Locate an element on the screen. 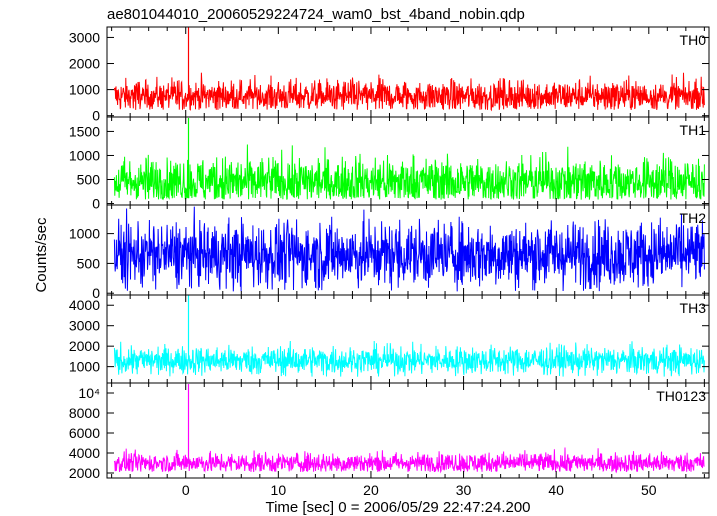 The width and height of the screenshot is (717, 516). x-axis-label: Time [sec] 0 = 2006/05/29 22:47:24.200 is located at coordinates (397, 507).